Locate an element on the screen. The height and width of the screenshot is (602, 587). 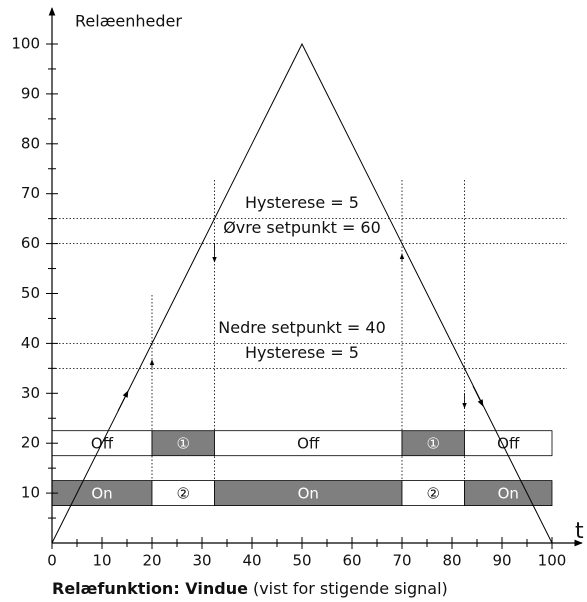
x-tick-label: 100 is located at coordinates (552, 561).